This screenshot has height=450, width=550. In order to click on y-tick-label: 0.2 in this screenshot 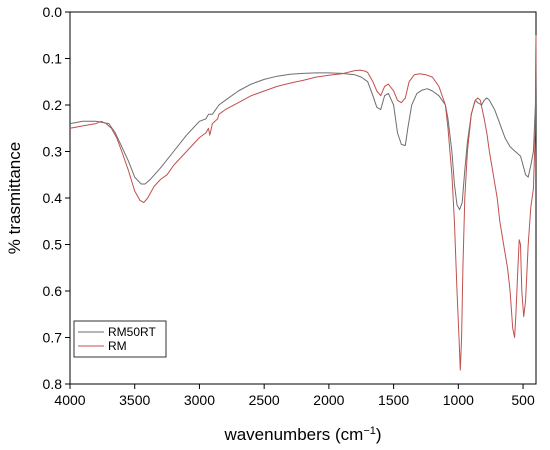, I will do `click(53, 105)`.